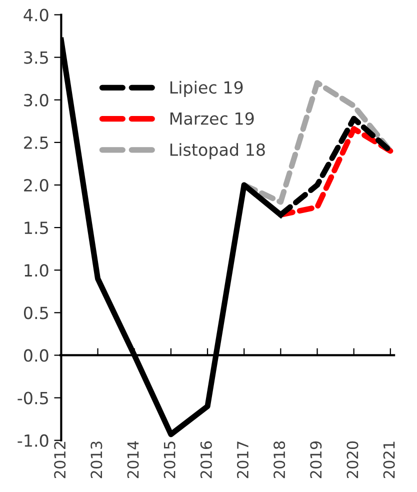 This screenshot has width=417, height=492. What do you see at coordinates (60, 460) in the screenshot?
I see `x-tick-label: 2012` at bounding box center [60, 460].